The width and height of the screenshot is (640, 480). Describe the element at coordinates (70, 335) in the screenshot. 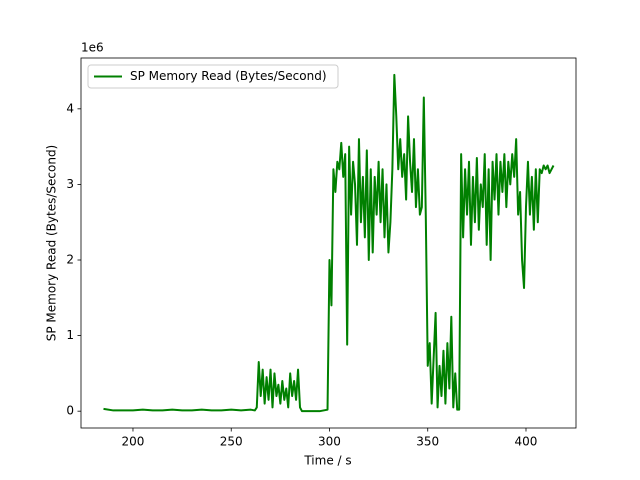

I see `y-tick-label: 1` at that location.